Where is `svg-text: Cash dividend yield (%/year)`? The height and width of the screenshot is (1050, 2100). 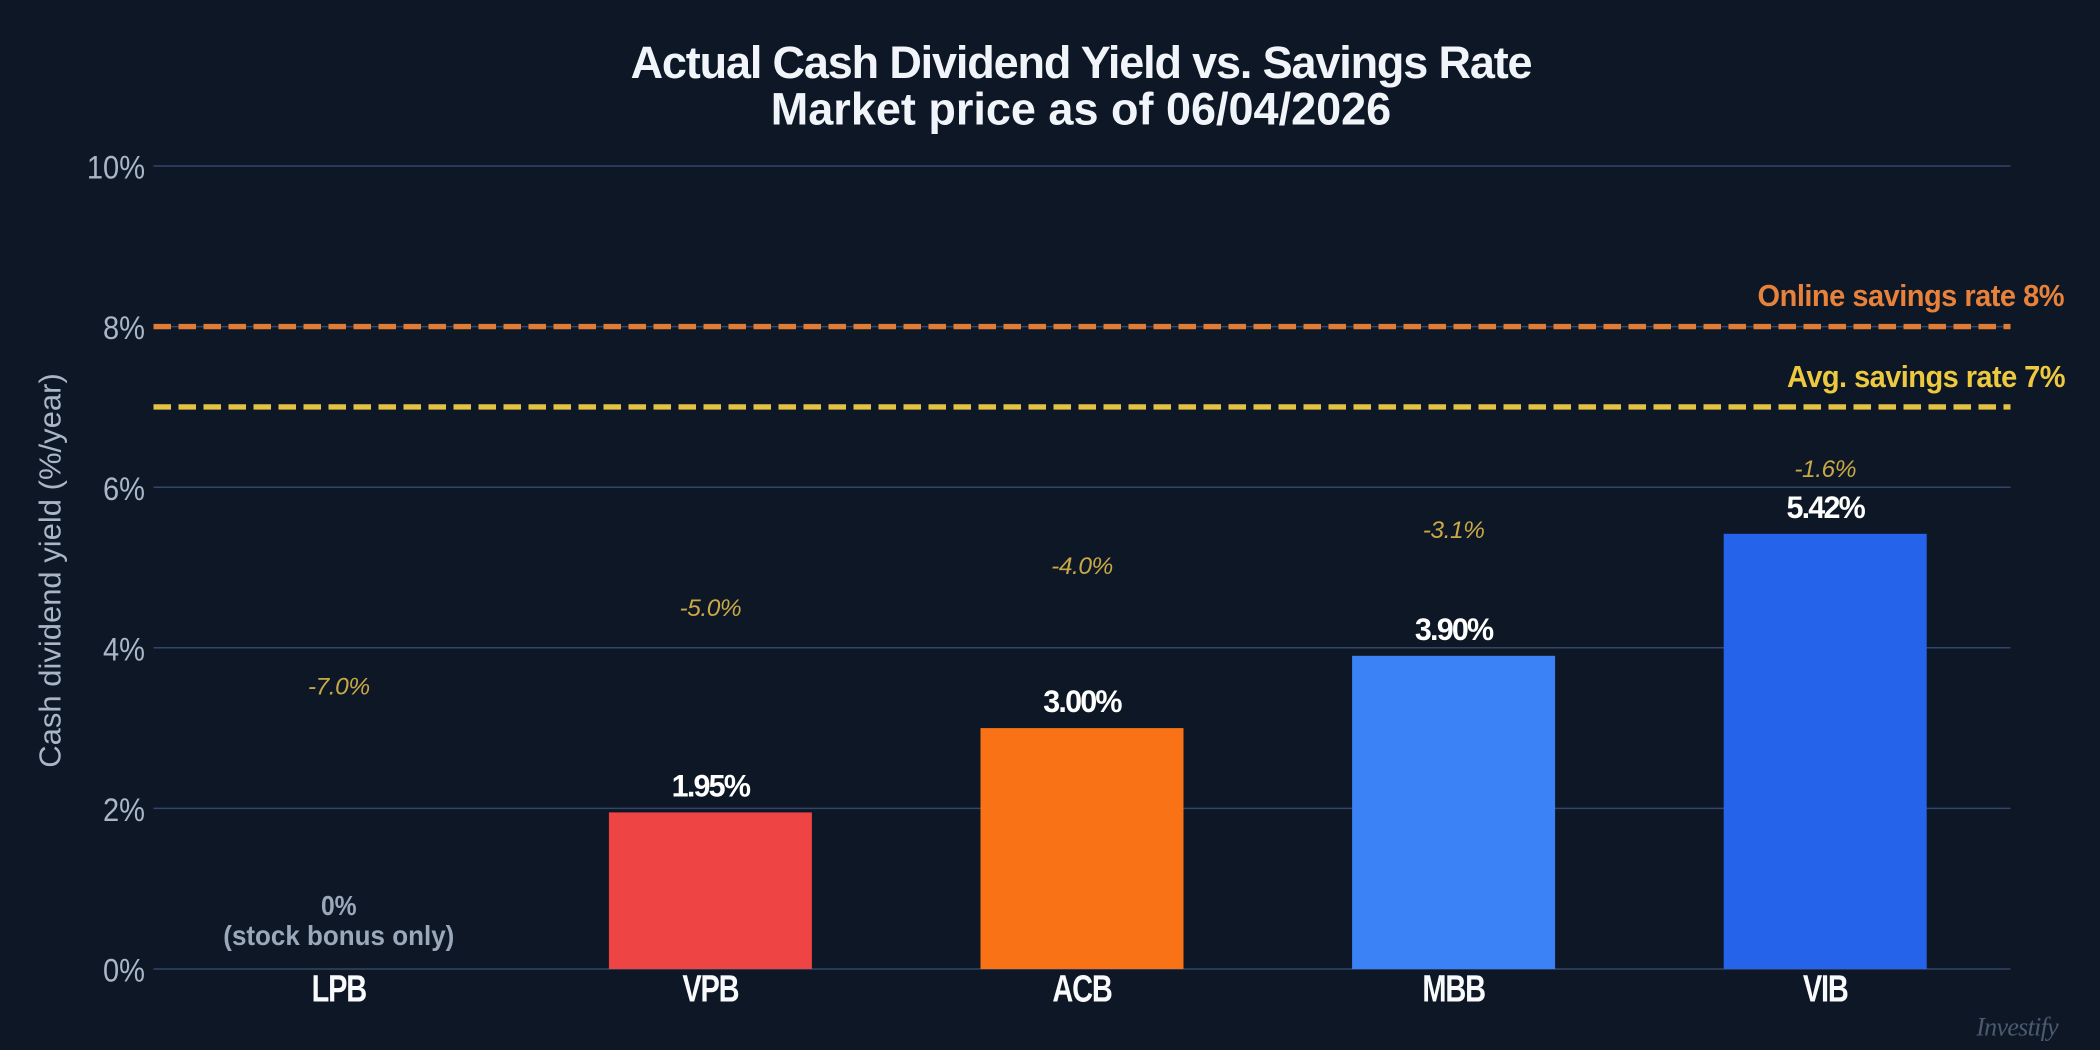 svg-text: Cash dividend yield (%/year) is located at coordinates (50, 570).